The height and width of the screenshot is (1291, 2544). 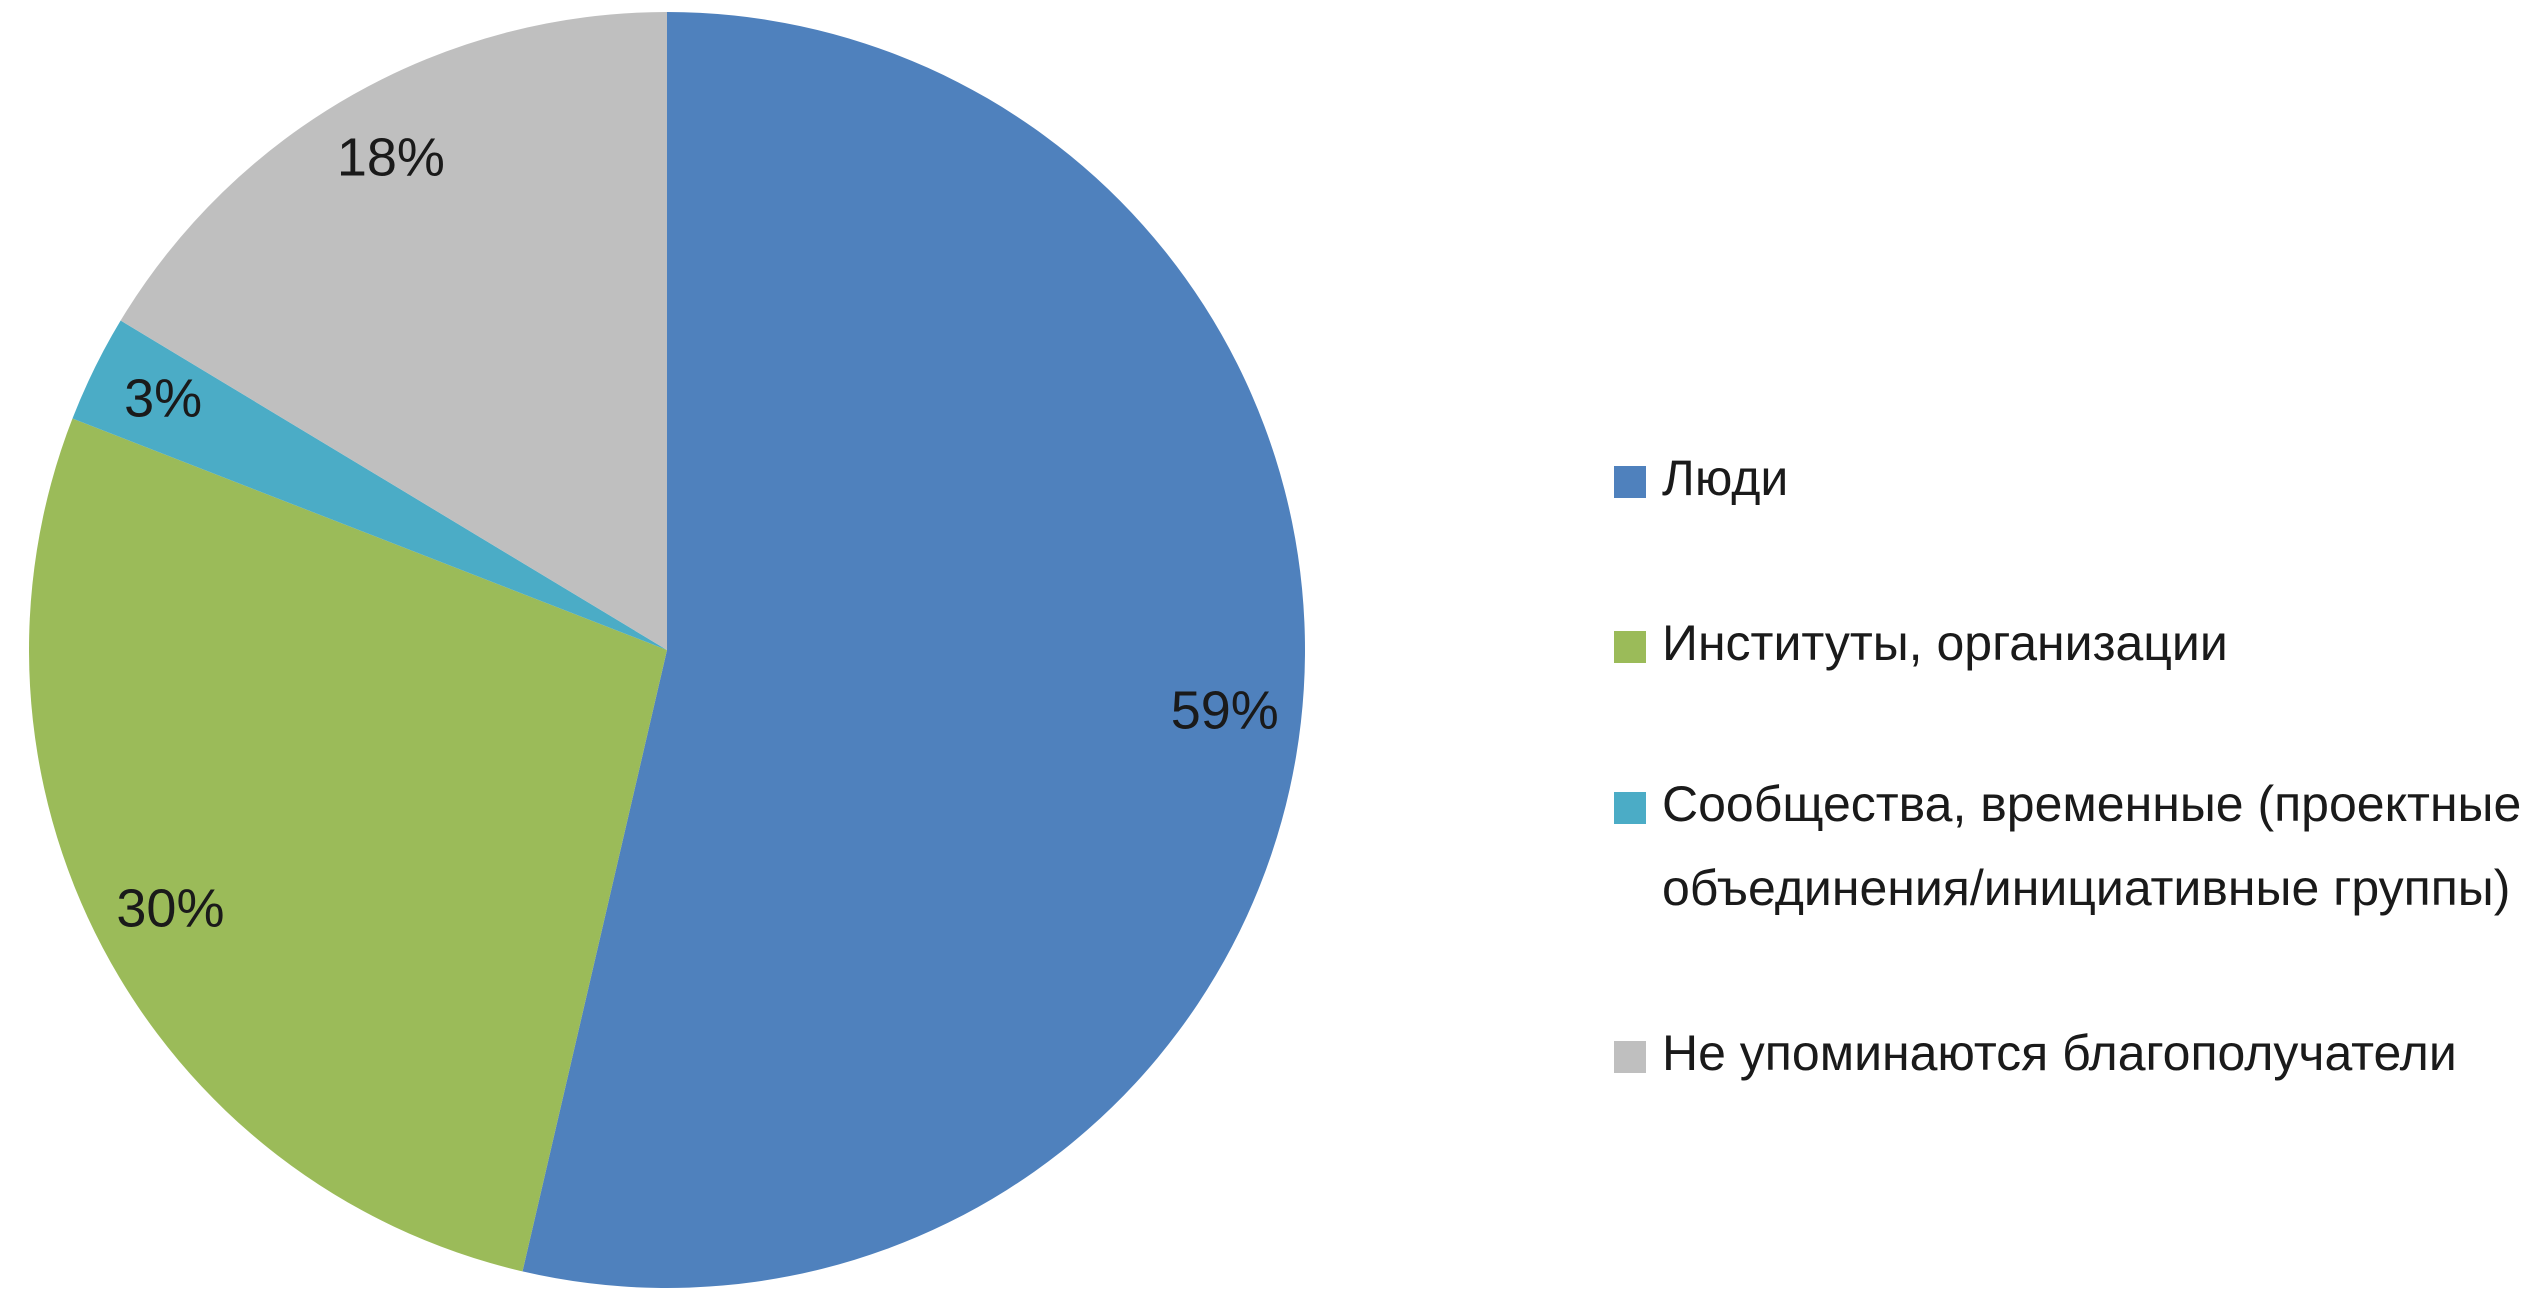 What do you see at coordinates (2059, 1053) in the screenshot?
I see `legend-label: Не упоминаются благополучатели` at bounding box center [2059, 1053].